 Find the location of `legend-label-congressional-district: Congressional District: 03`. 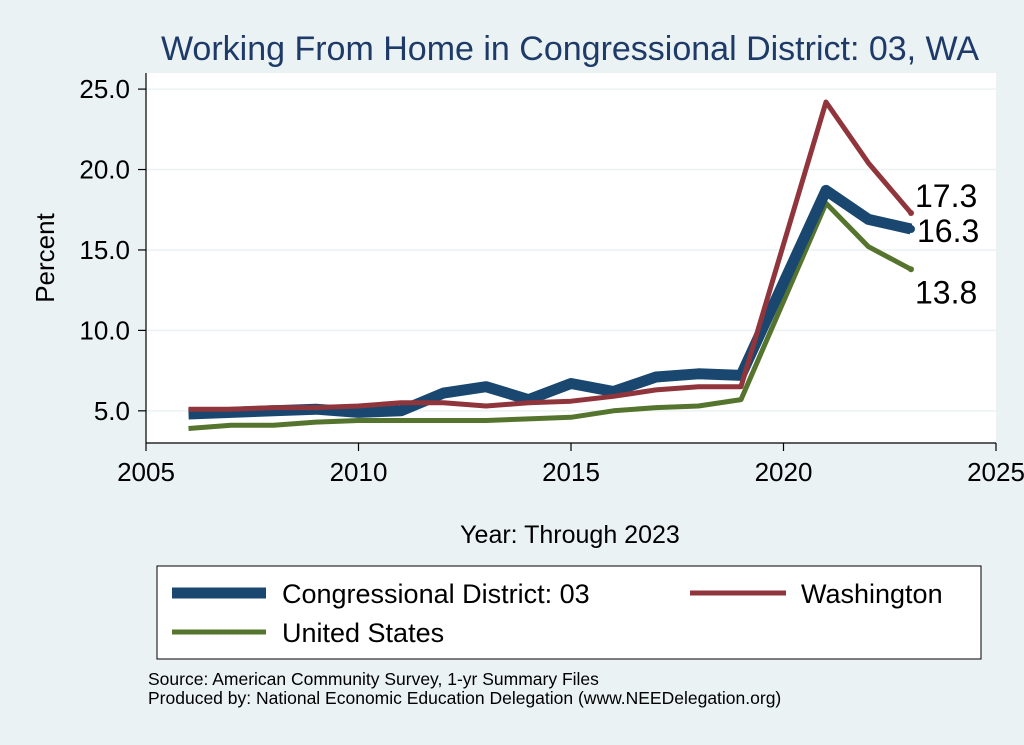

legend-label-congressional-district: Congressional District: 03 is located at coordinates (436, 594).